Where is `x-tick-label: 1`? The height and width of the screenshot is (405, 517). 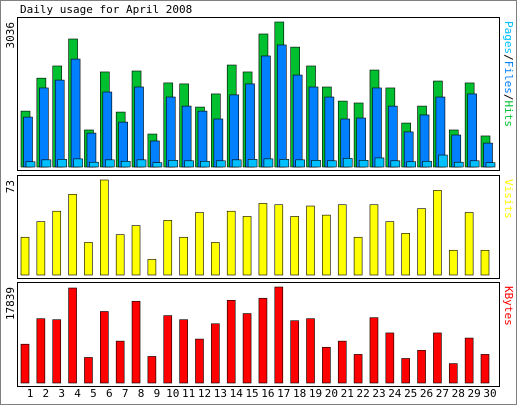
x-tick-label: 1 is located at coordinates (30, 393).